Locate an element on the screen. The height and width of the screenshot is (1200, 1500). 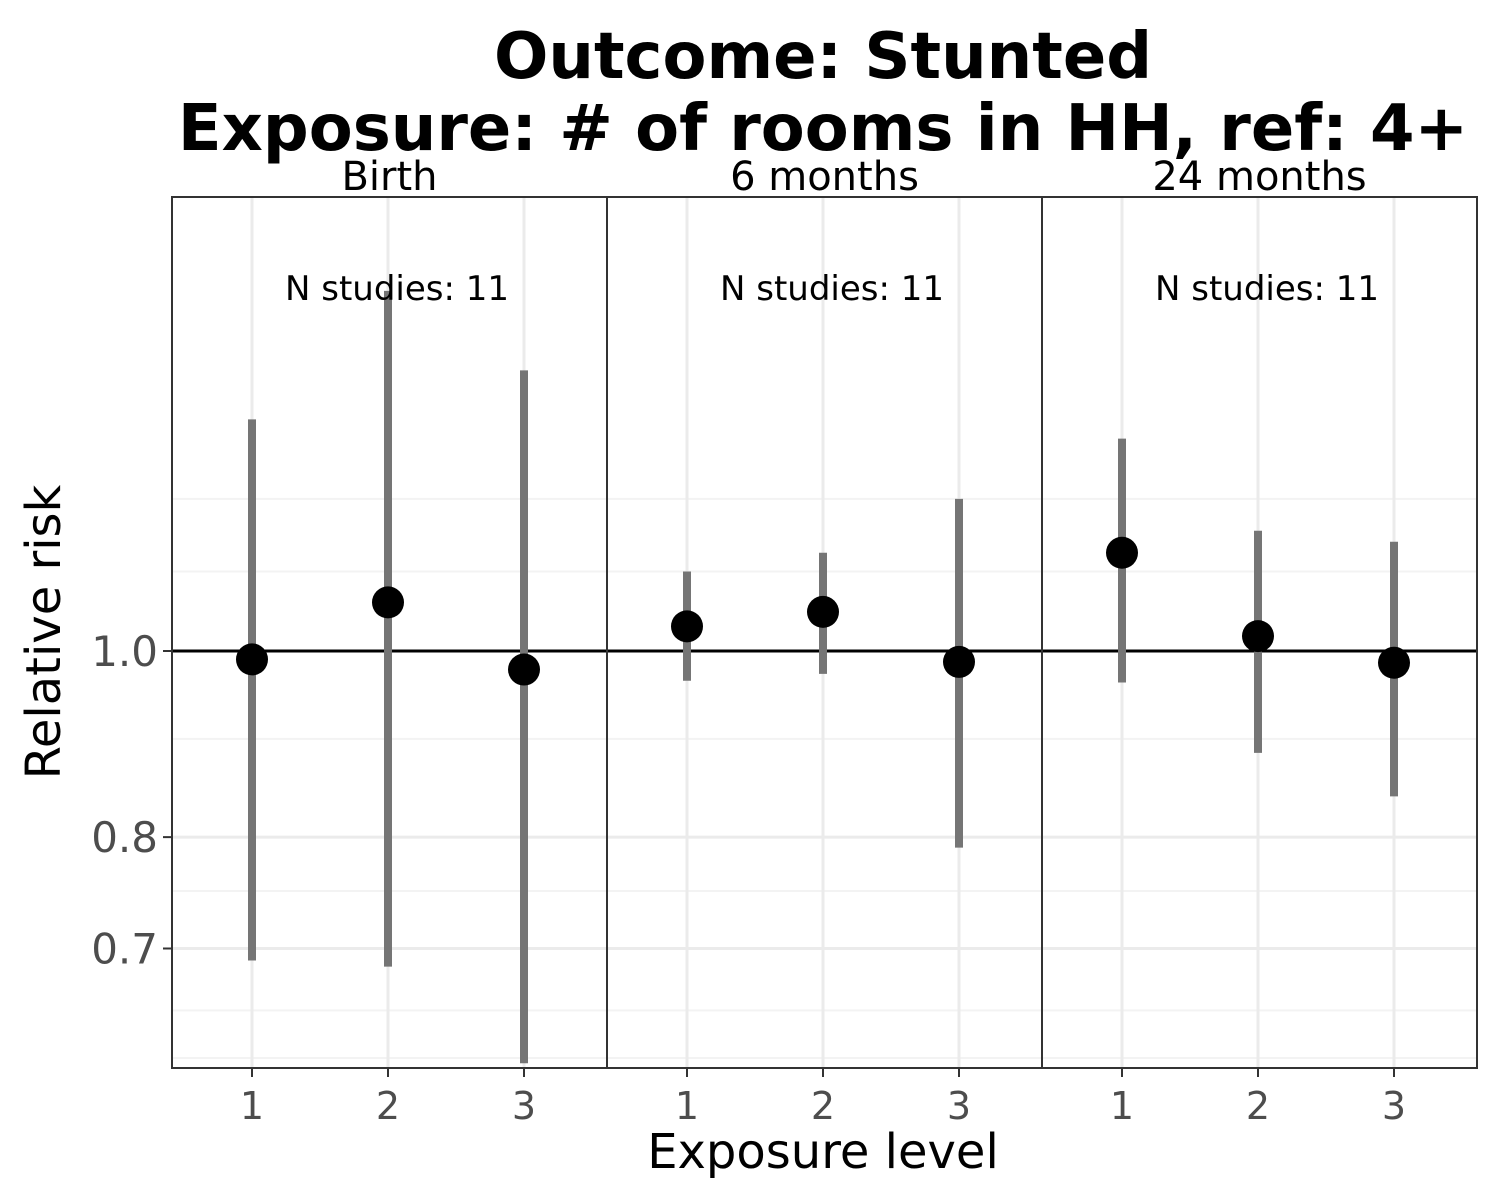
panel-strip-label: 24 months is located at coordinates (1259, 177).